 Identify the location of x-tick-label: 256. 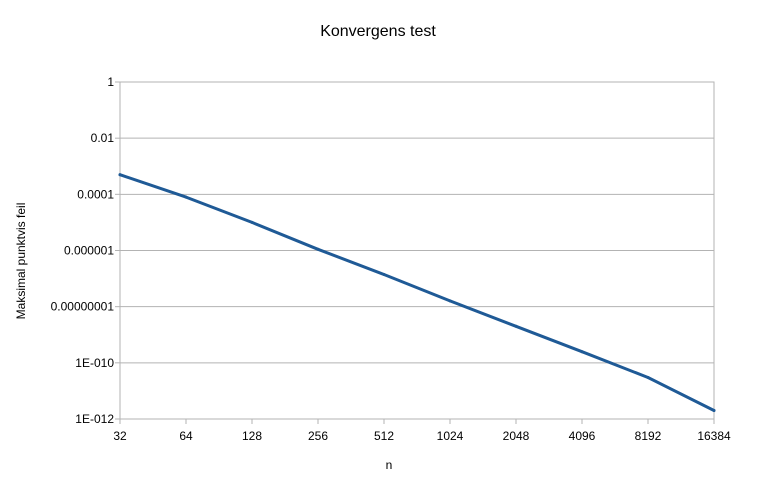
(318, 436).